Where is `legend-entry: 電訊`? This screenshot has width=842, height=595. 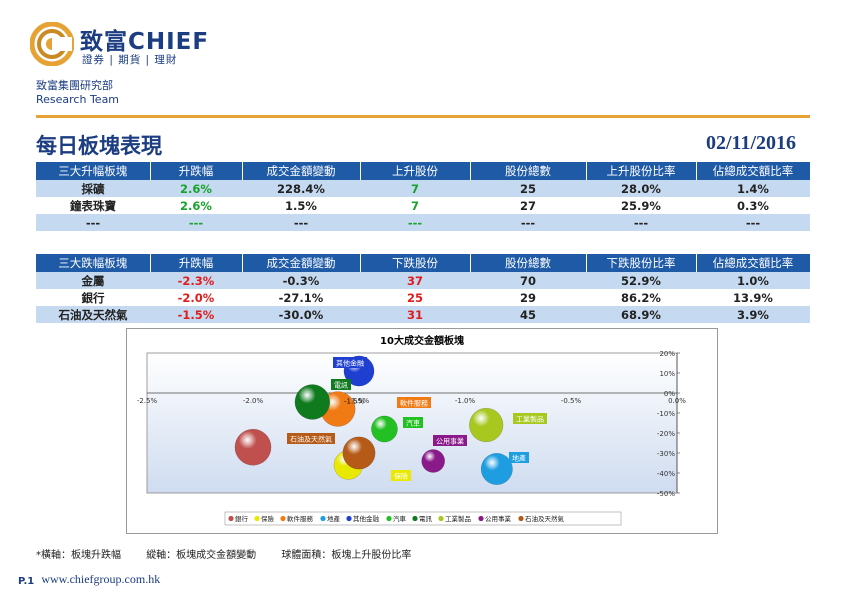
legend-entry: 電訊 is located at coordinates (426, 518).